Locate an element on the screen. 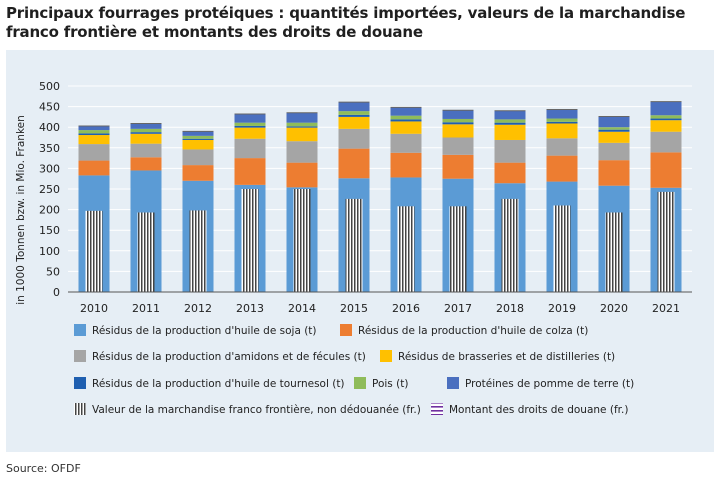 This screenshot has height=485, width=720. y-tick-label: 500 is located at coordinates (49, 86).